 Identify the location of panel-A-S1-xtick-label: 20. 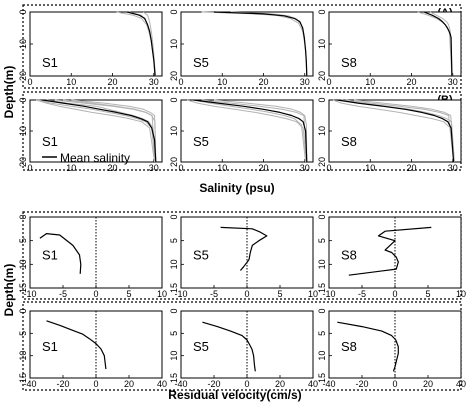
(112, 82).